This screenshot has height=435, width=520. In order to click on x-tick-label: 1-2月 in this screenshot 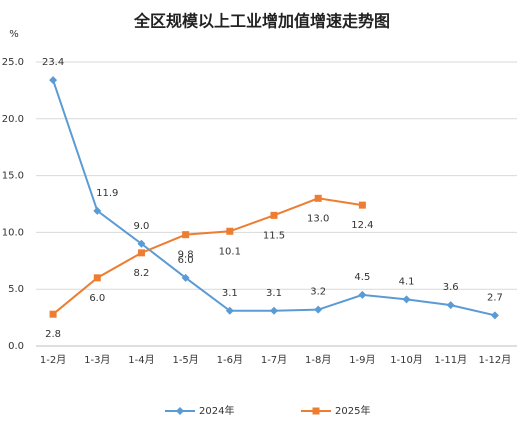, I will do `click(53, 360)`.